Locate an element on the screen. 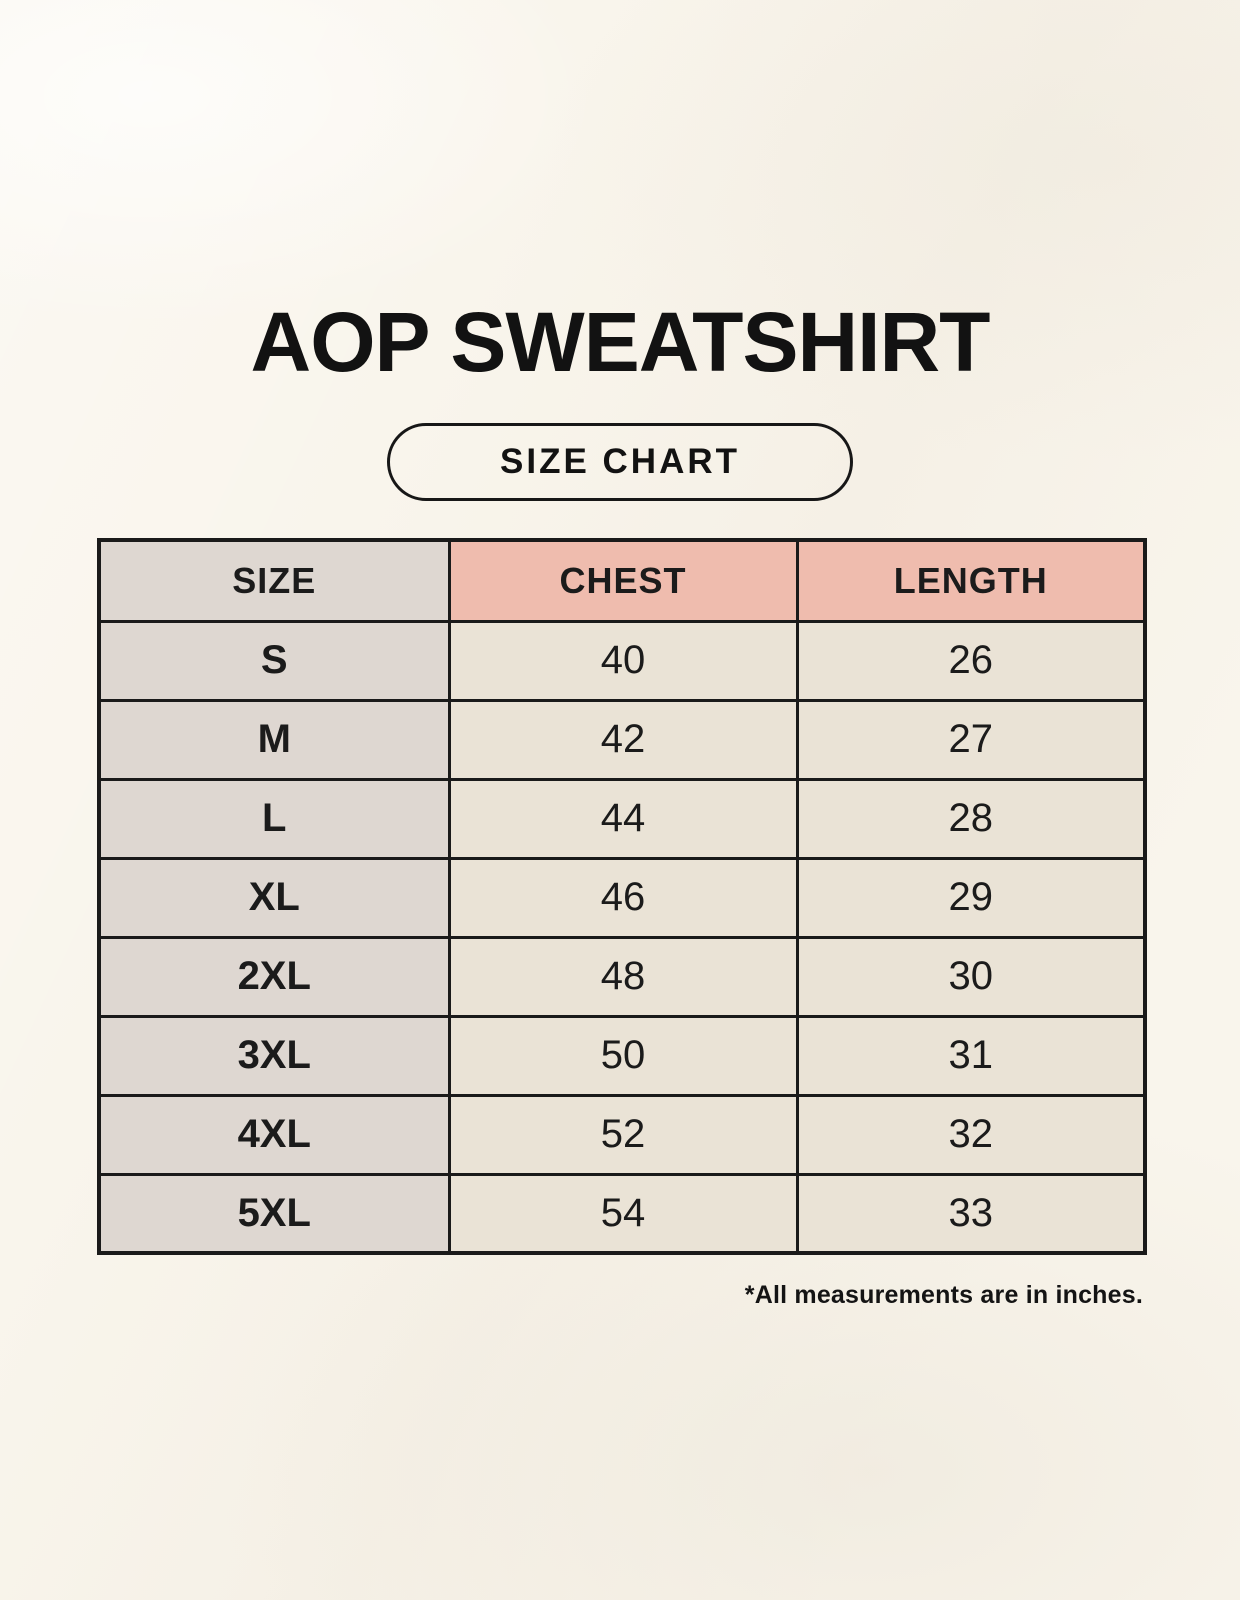  length-cell: 28 is located at coordinates (971, 818).